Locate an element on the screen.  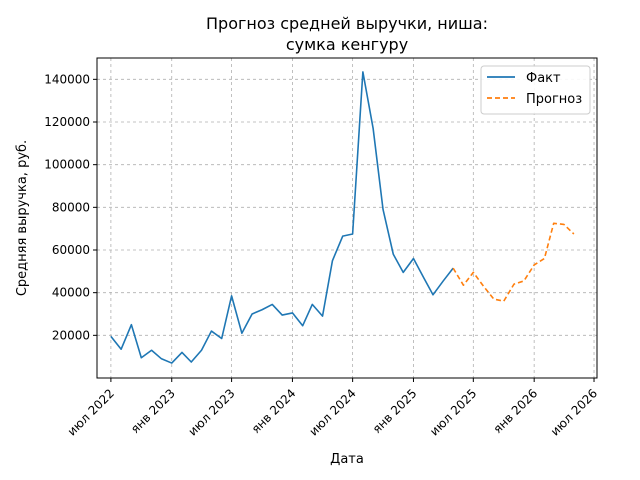
chart-title-line-2: сумка кенгуру is located at coordinates (347, 44).